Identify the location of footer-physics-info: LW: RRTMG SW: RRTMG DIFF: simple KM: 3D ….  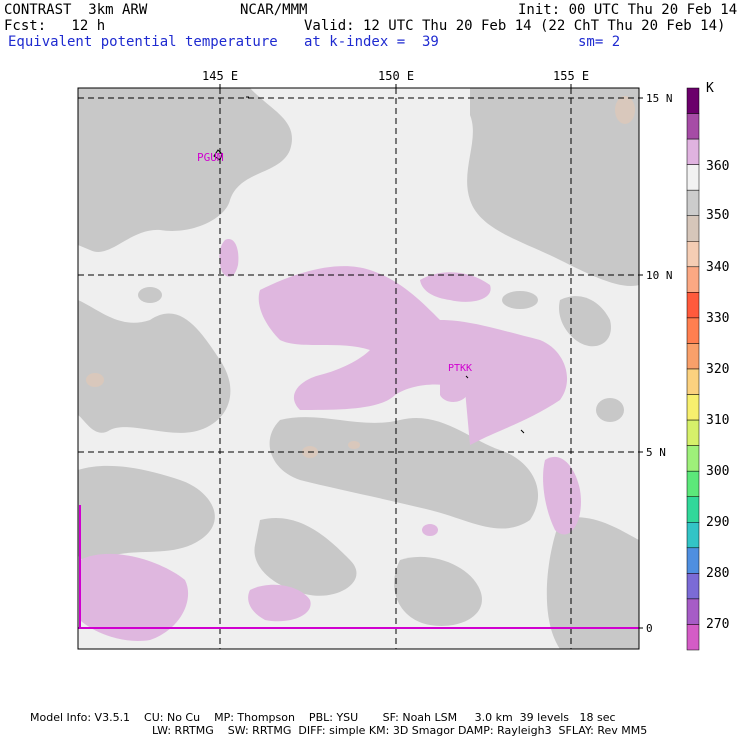
(400, 730).